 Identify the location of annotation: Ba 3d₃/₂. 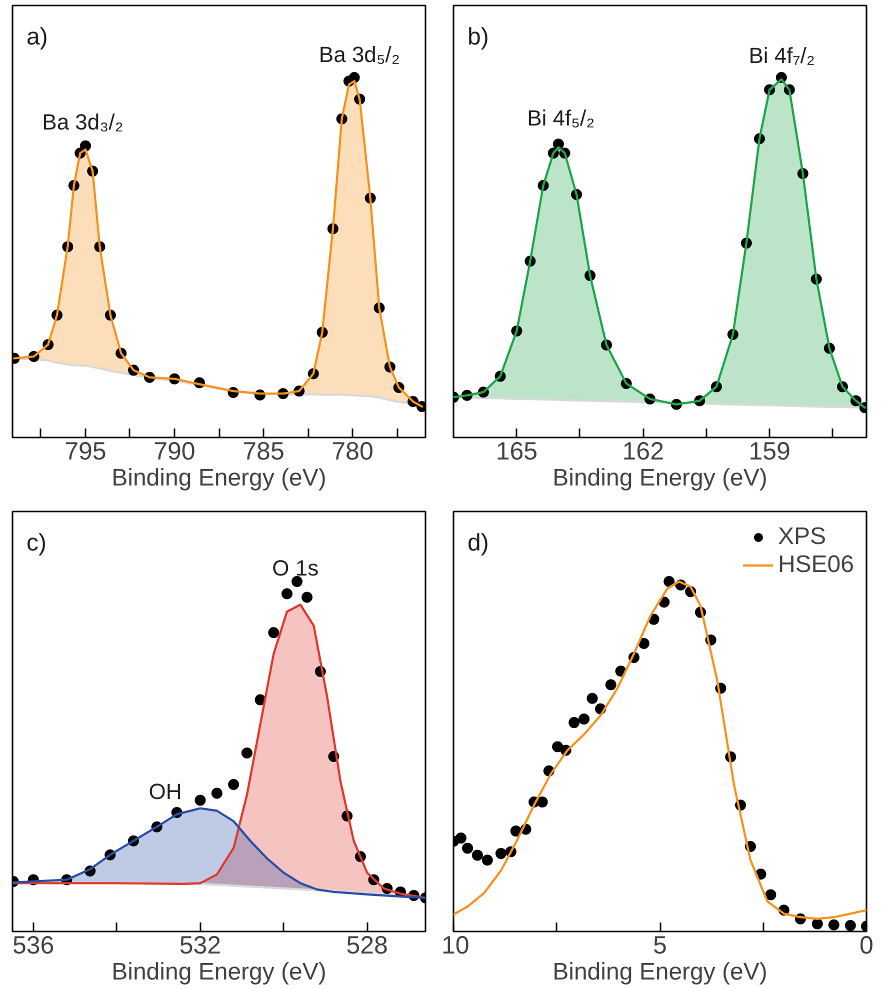
(83, 122).